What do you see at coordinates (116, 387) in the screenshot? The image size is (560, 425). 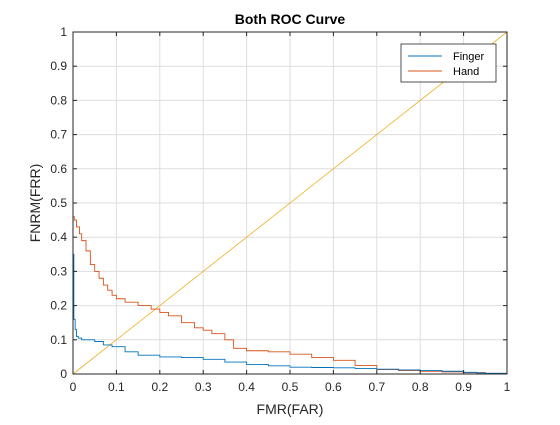 I see `x-tick-label: 0.1` at bounding box center [116, 387].